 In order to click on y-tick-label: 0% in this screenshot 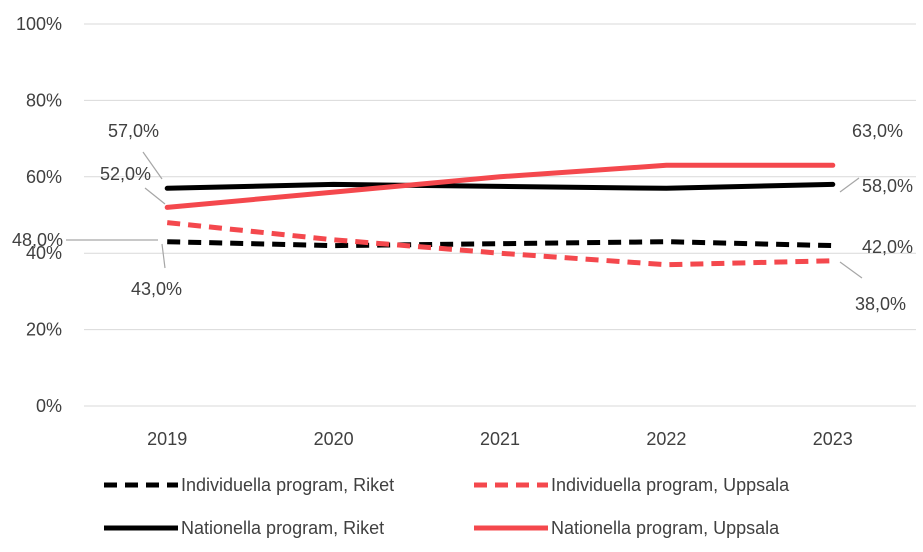, I will do `click(49, 406)`.